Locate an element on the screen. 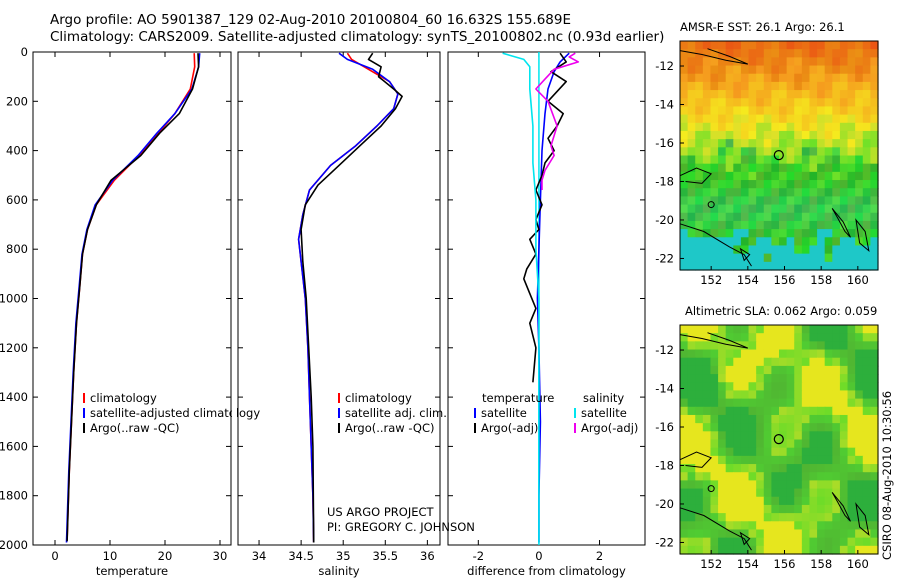 Image resolution: width=900 pixels, height=580 pixels. temperature-series-Argo is located at coordinates (133, 297).